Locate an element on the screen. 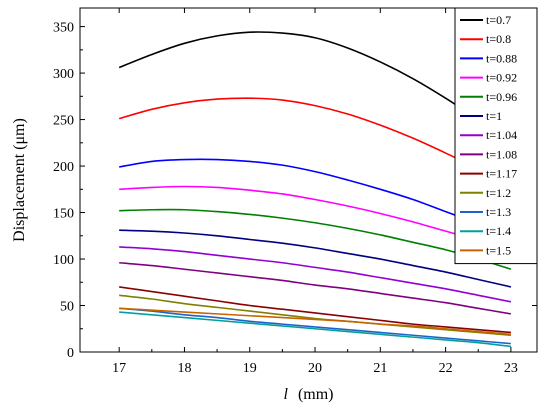  x-tick-label: 21 is located at coordinates (380, 368).